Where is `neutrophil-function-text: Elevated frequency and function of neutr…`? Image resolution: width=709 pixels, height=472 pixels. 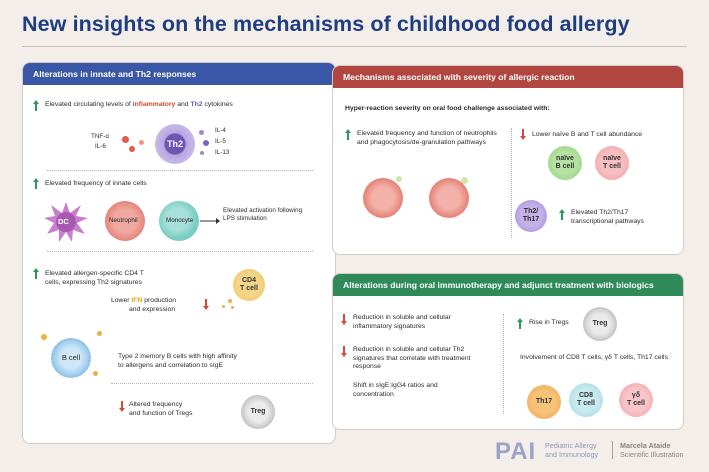 neutrophil-function-text: Elevated frequency and function of neutr… is located at coordinates (427, 138).